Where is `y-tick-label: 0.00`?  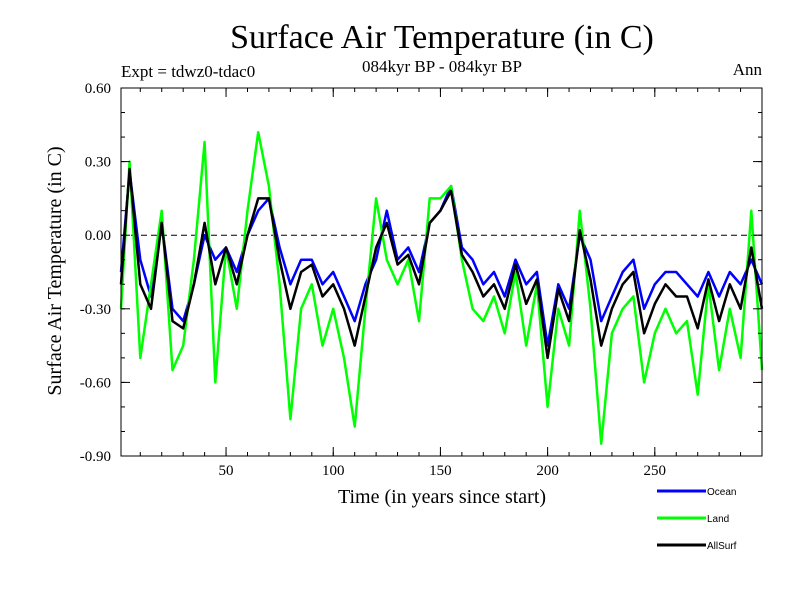 y-tick-label: 0.00 is located at coordinates (98, 236).